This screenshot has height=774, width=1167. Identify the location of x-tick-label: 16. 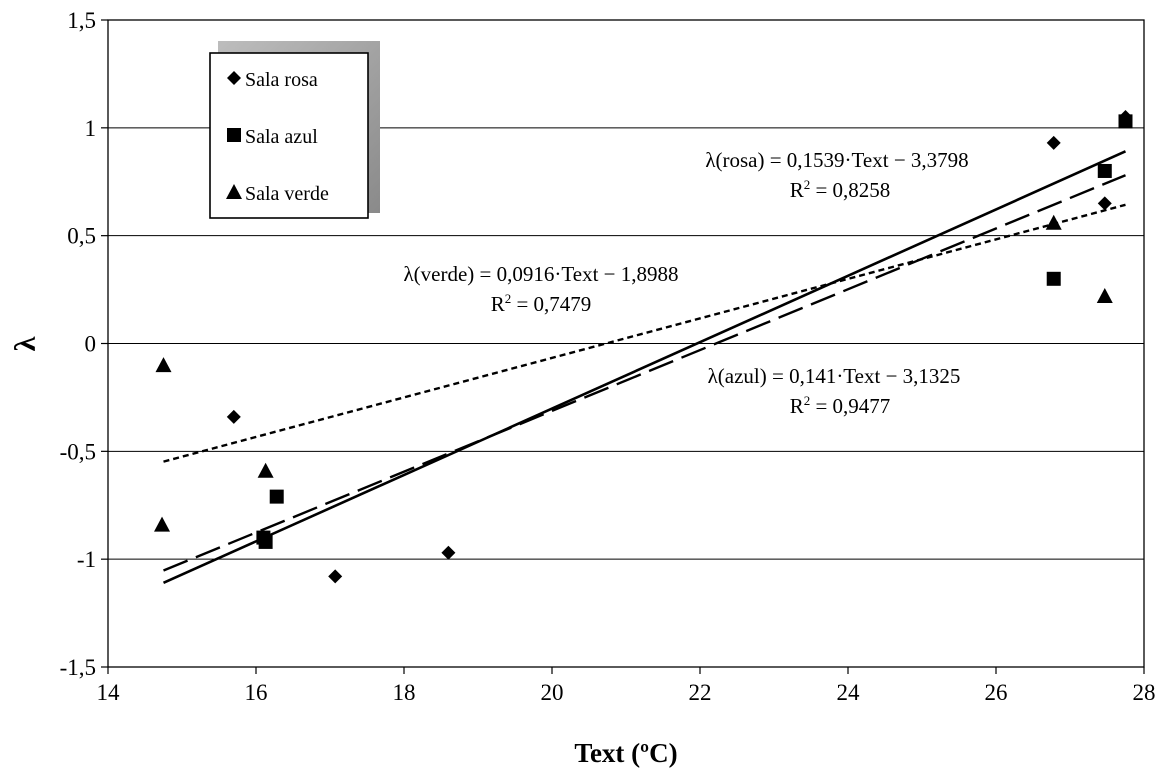
(256, 692).